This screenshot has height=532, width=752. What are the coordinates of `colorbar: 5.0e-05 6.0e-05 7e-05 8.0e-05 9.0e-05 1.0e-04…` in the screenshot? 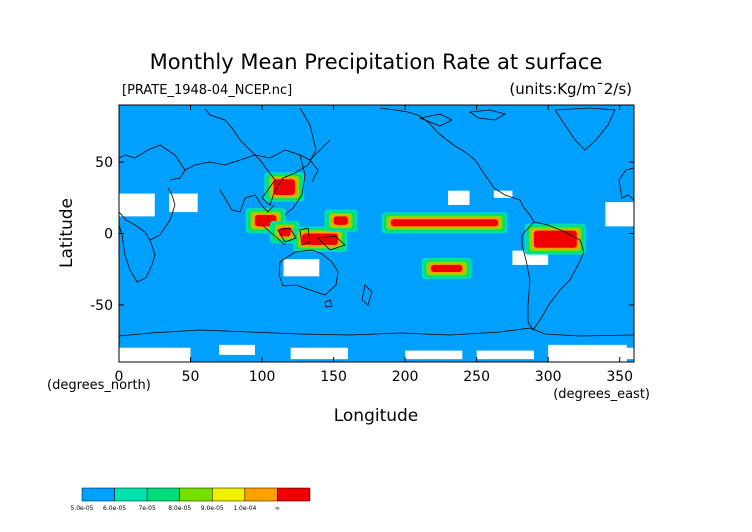 It's located at (190, 499).